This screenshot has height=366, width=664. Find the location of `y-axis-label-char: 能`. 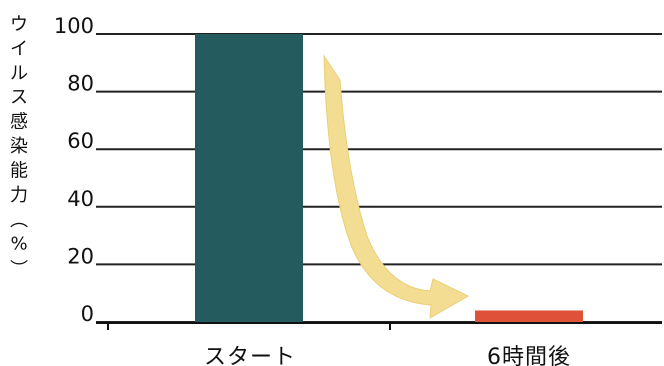

y-axis-label-char: 能 is located at coordinates (19, 170).